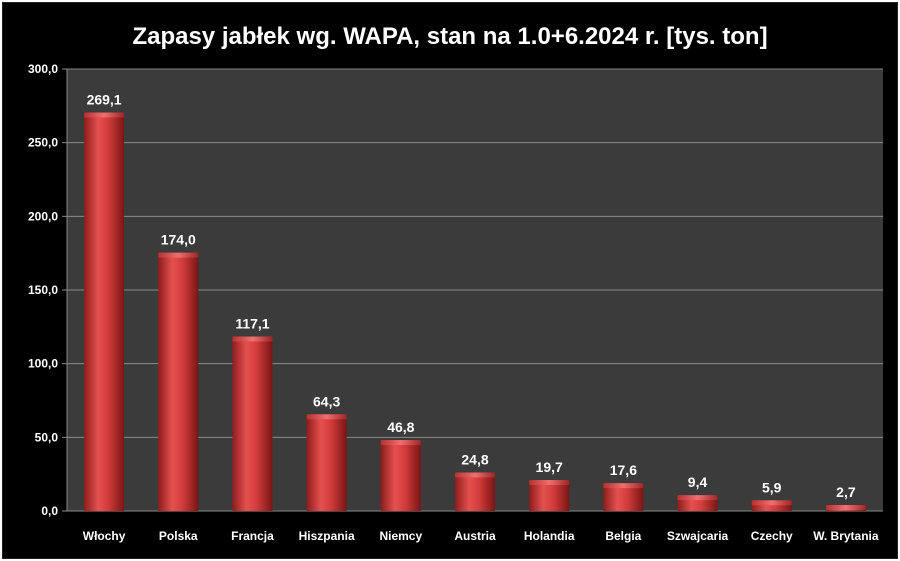  What do you see at coordinates (846, 536) in the screenshot?
I see `x-tick-label: W. Brytania` at bounding box center [846, 536].